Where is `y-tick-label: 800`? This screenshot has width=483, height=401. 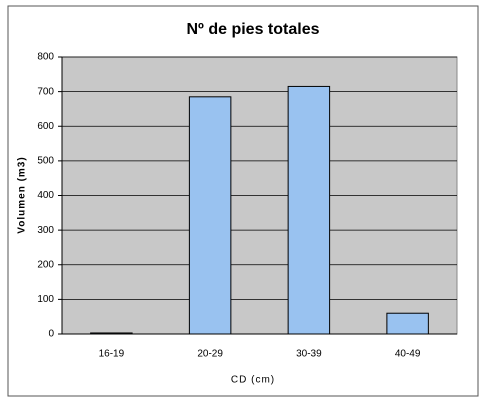
y-tick-label: 800 is located at coordinates (45, 57).